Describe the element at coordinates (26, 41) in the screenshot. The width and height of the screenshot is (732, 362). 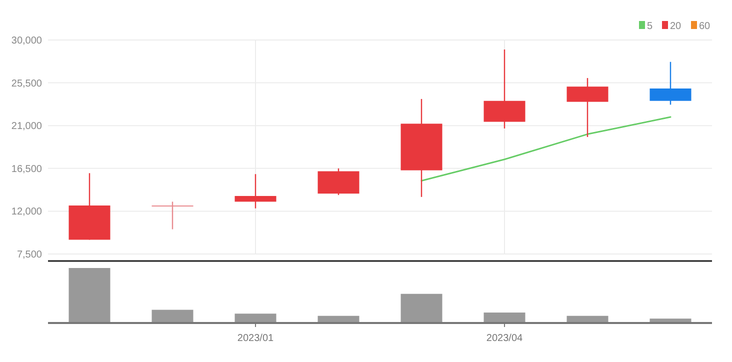
I see `y-tick-label: 30,000` at that location.